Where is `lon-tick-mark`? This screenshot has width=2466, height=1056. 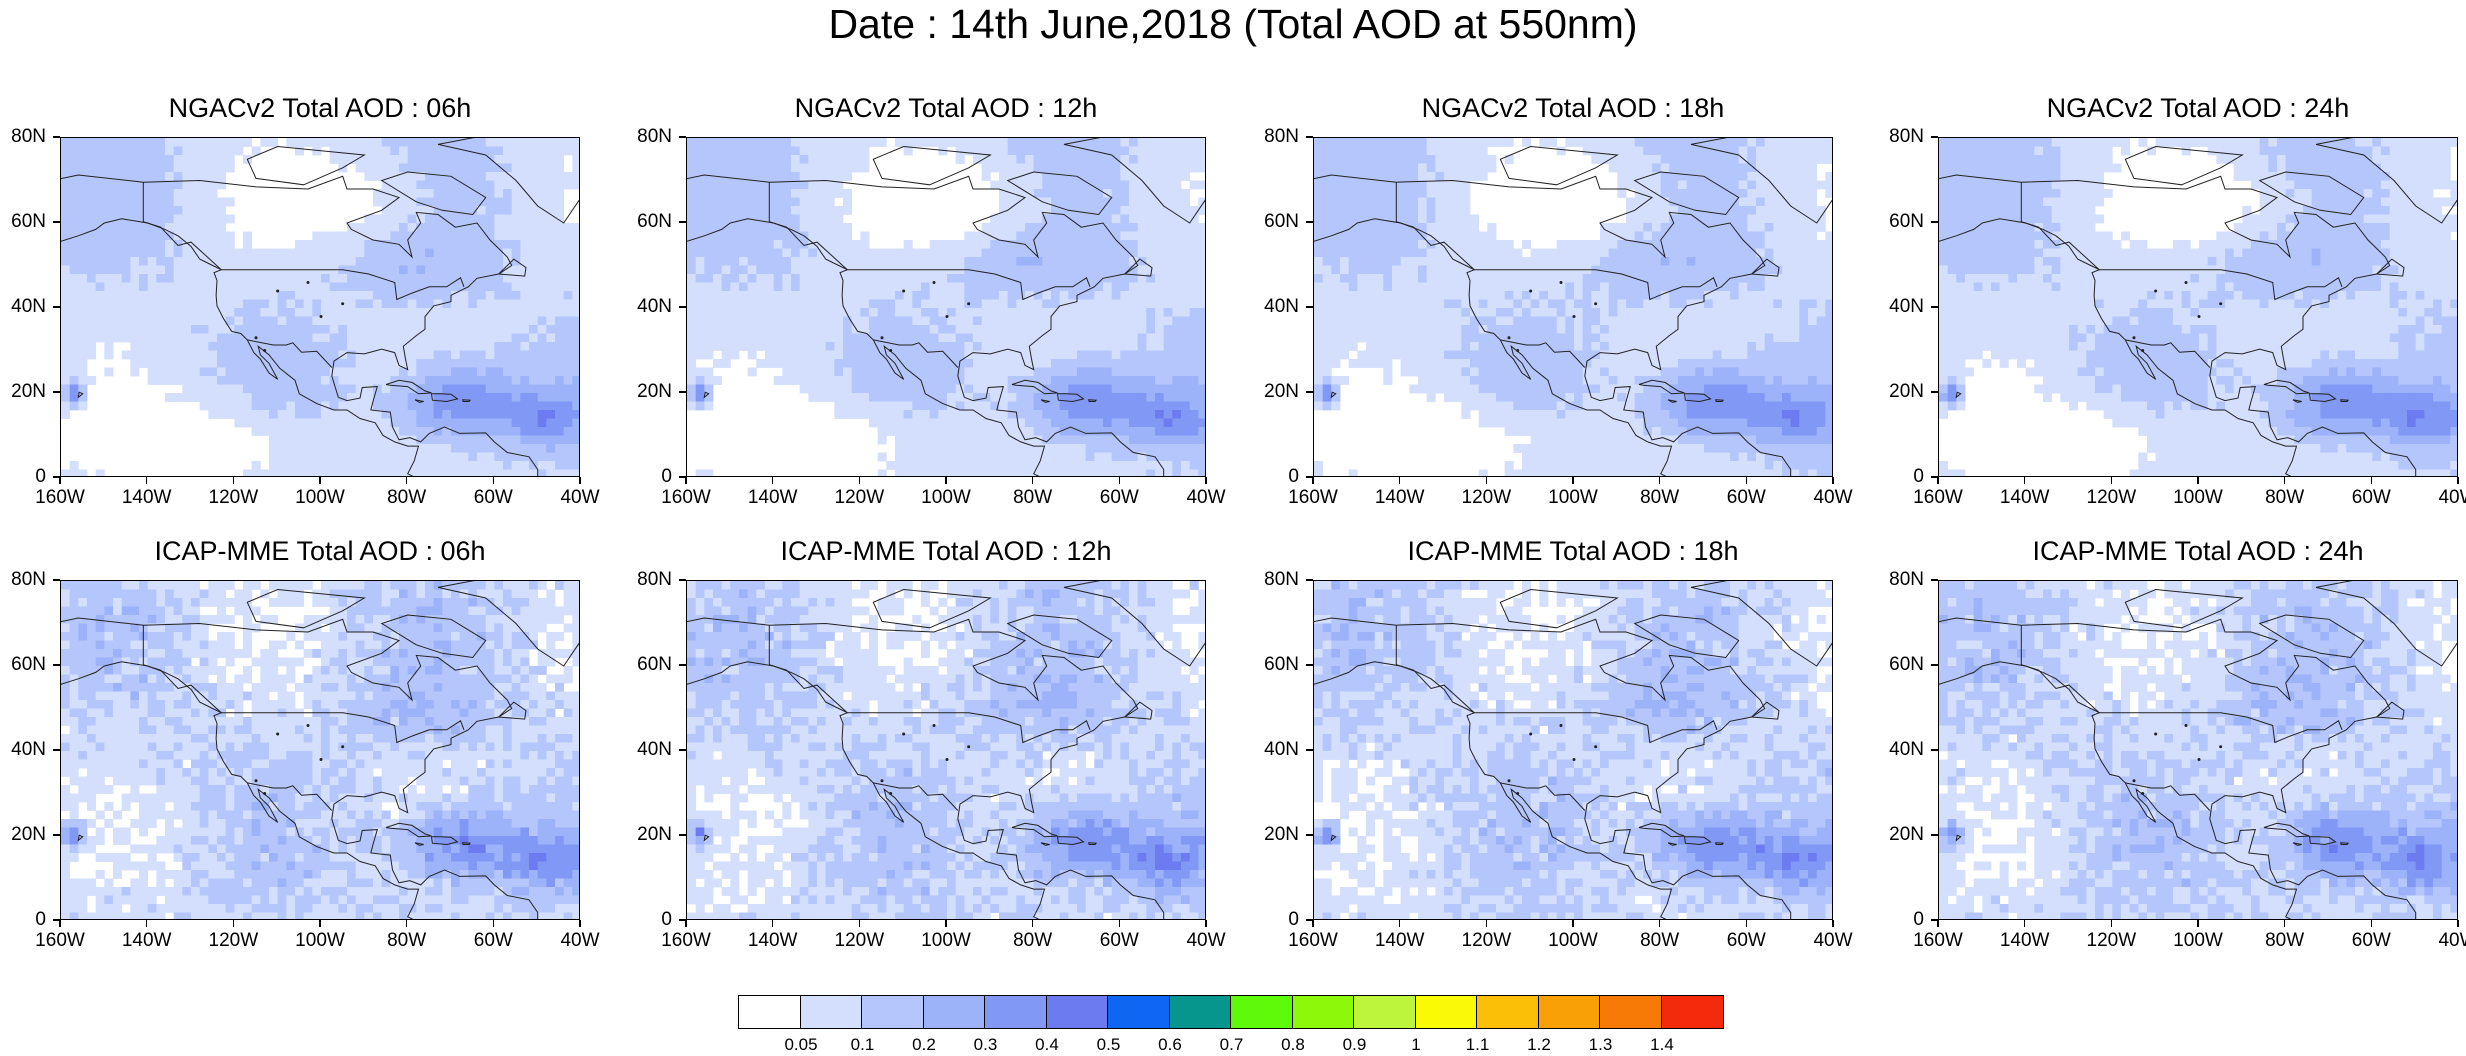 lon-tick-mark is located at coordinates (772, 480).